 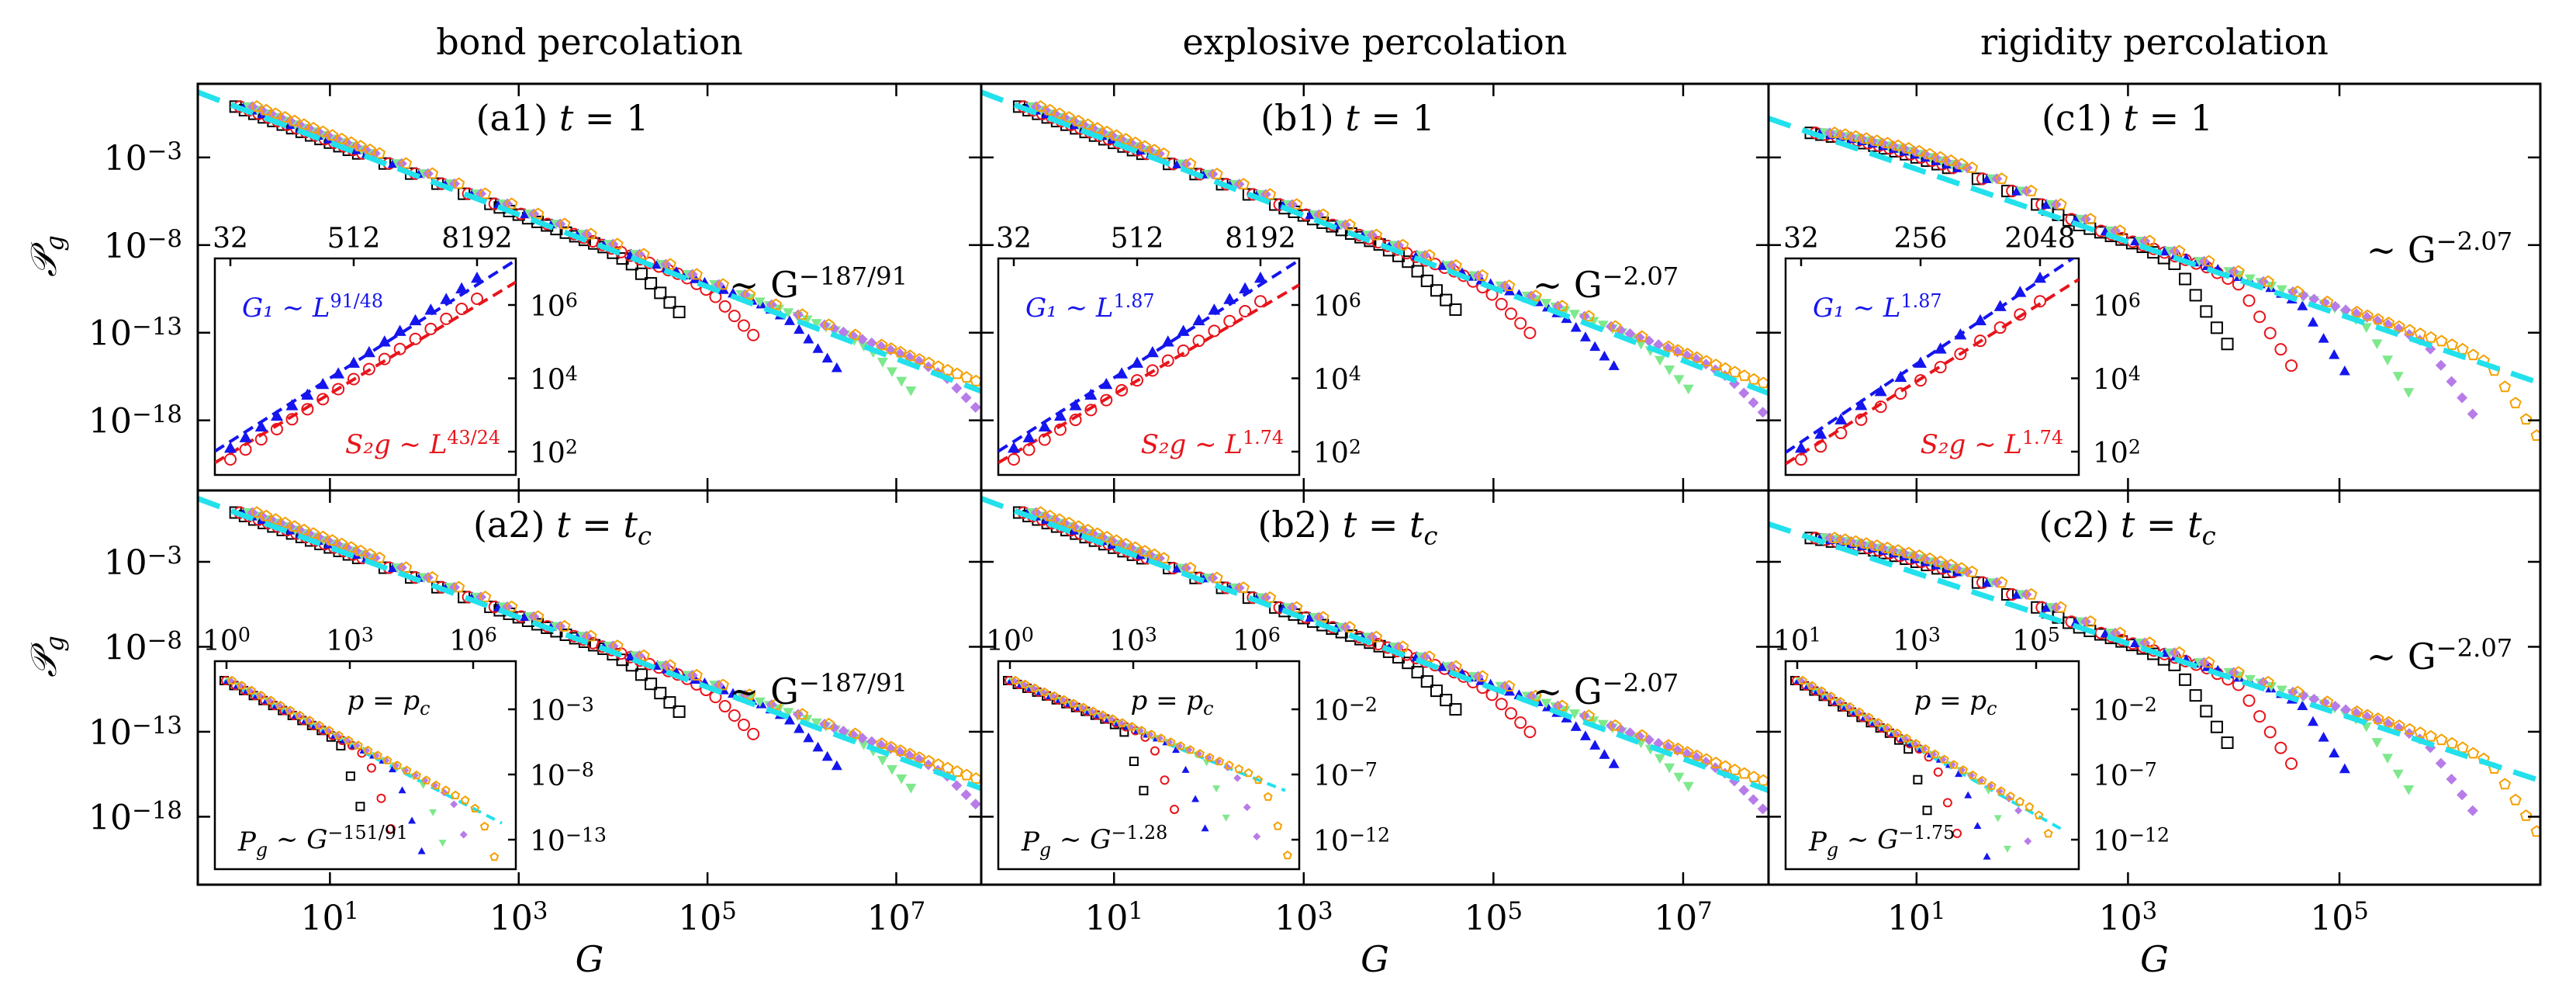 What do you see at coordinates (1337, 379) in the screenshot?
I see `inset-right-tick-label: 10⁴` at bounding box center [1337, 379].